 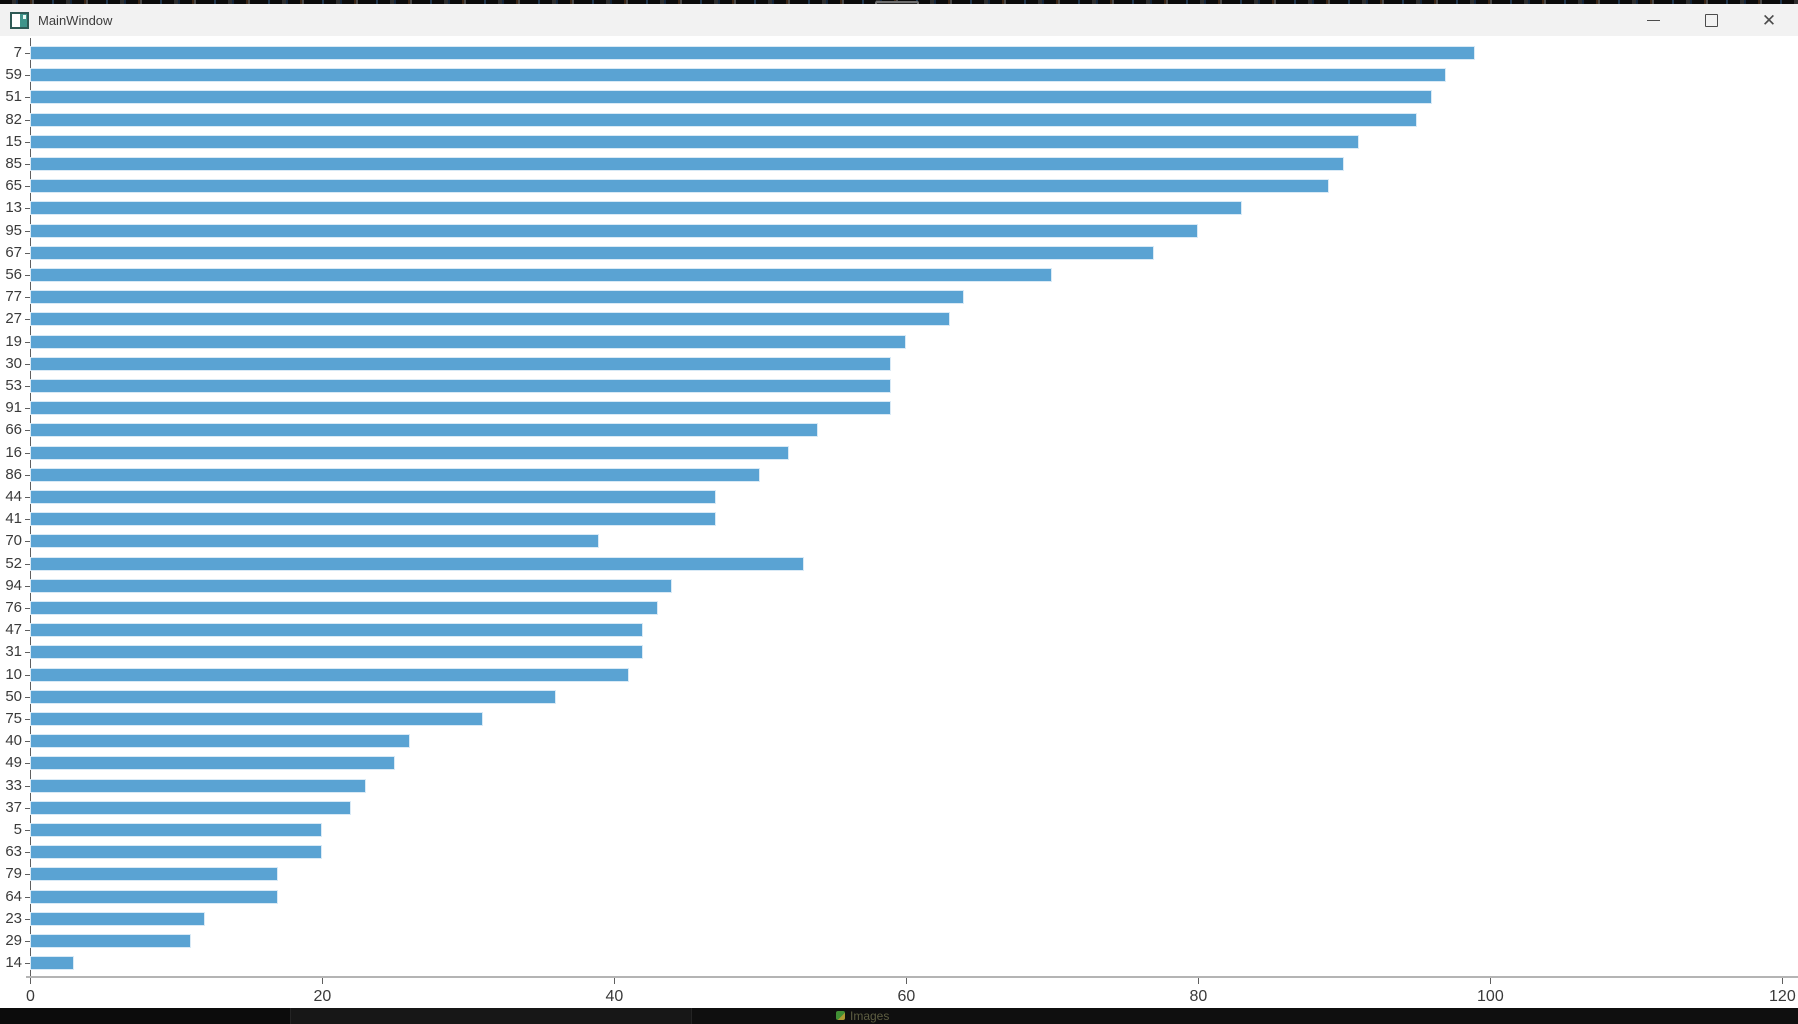 What do you see at coordinates (13, 563) in the screenshot?
I see `y-tick-label: 52` at bounding box center [13, 563].